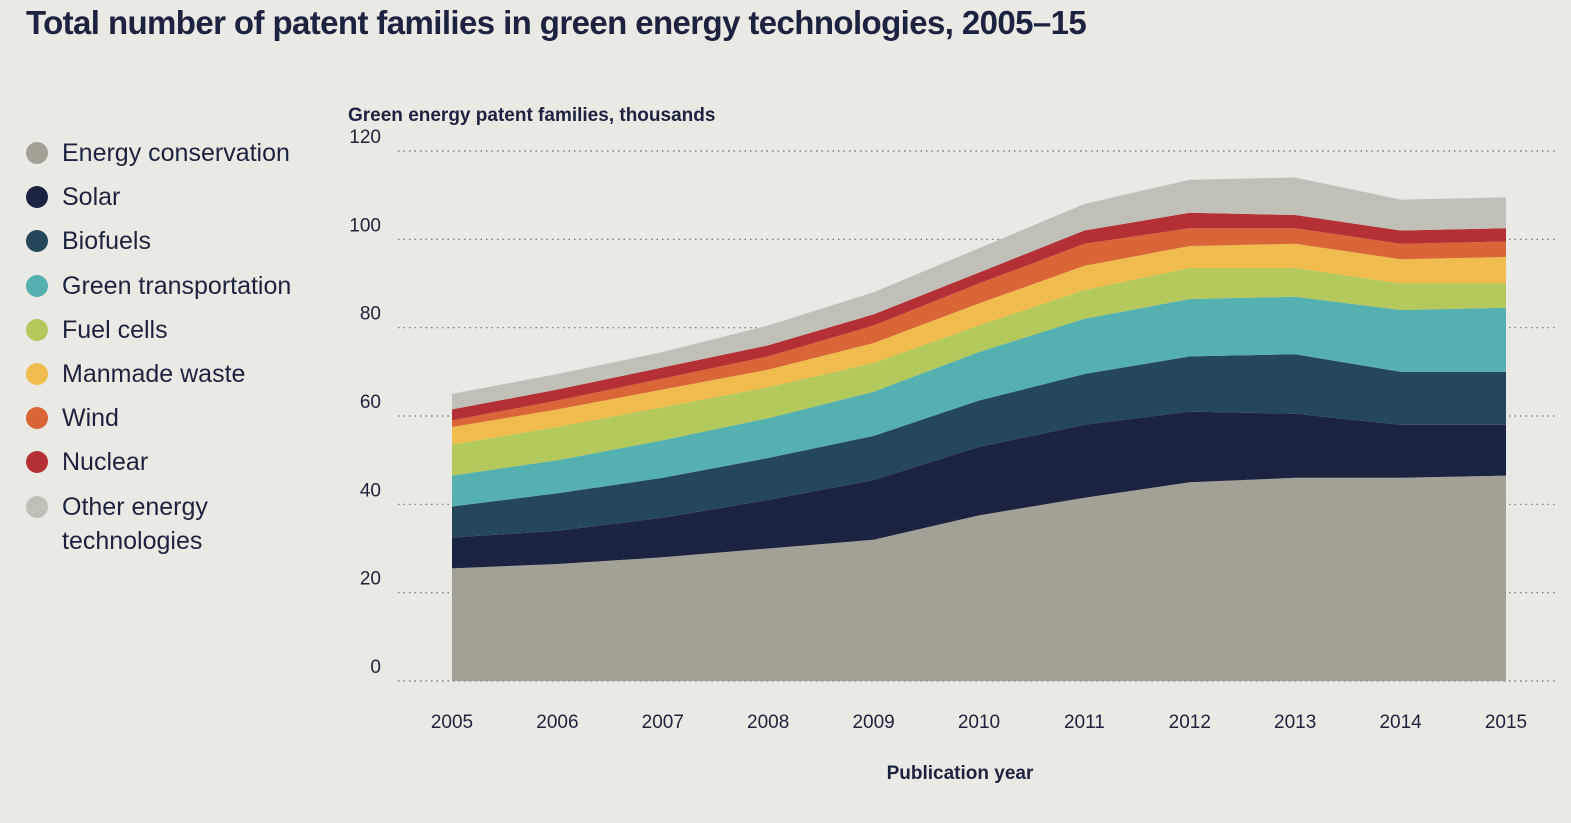 Image resolution: width=1571 pixels, height=823 pixels. I want to click on y-tick-label-120: 120, so click(365, 137).